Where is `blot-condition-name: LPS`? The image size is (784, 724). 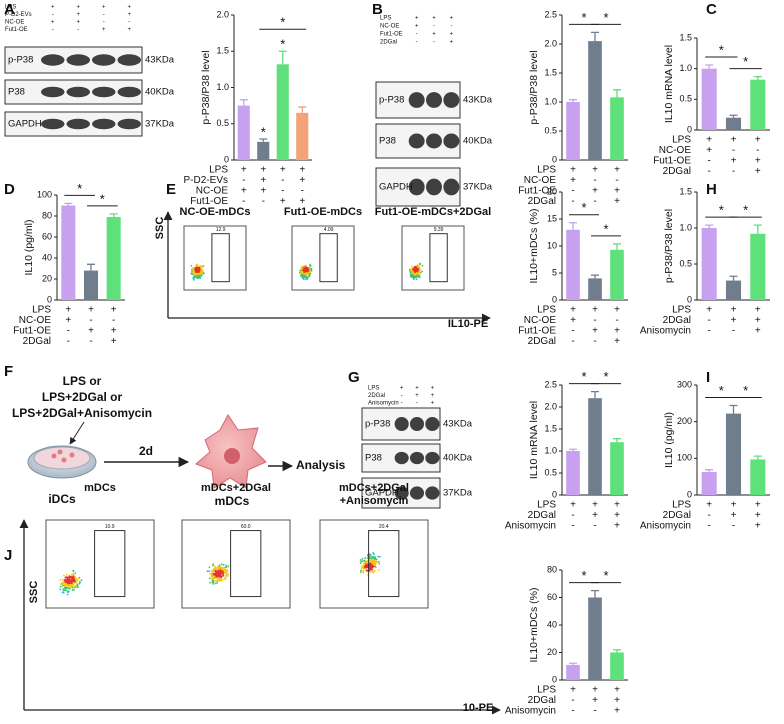
blot-condition-name: LPS is located at coordinates (10, 8).